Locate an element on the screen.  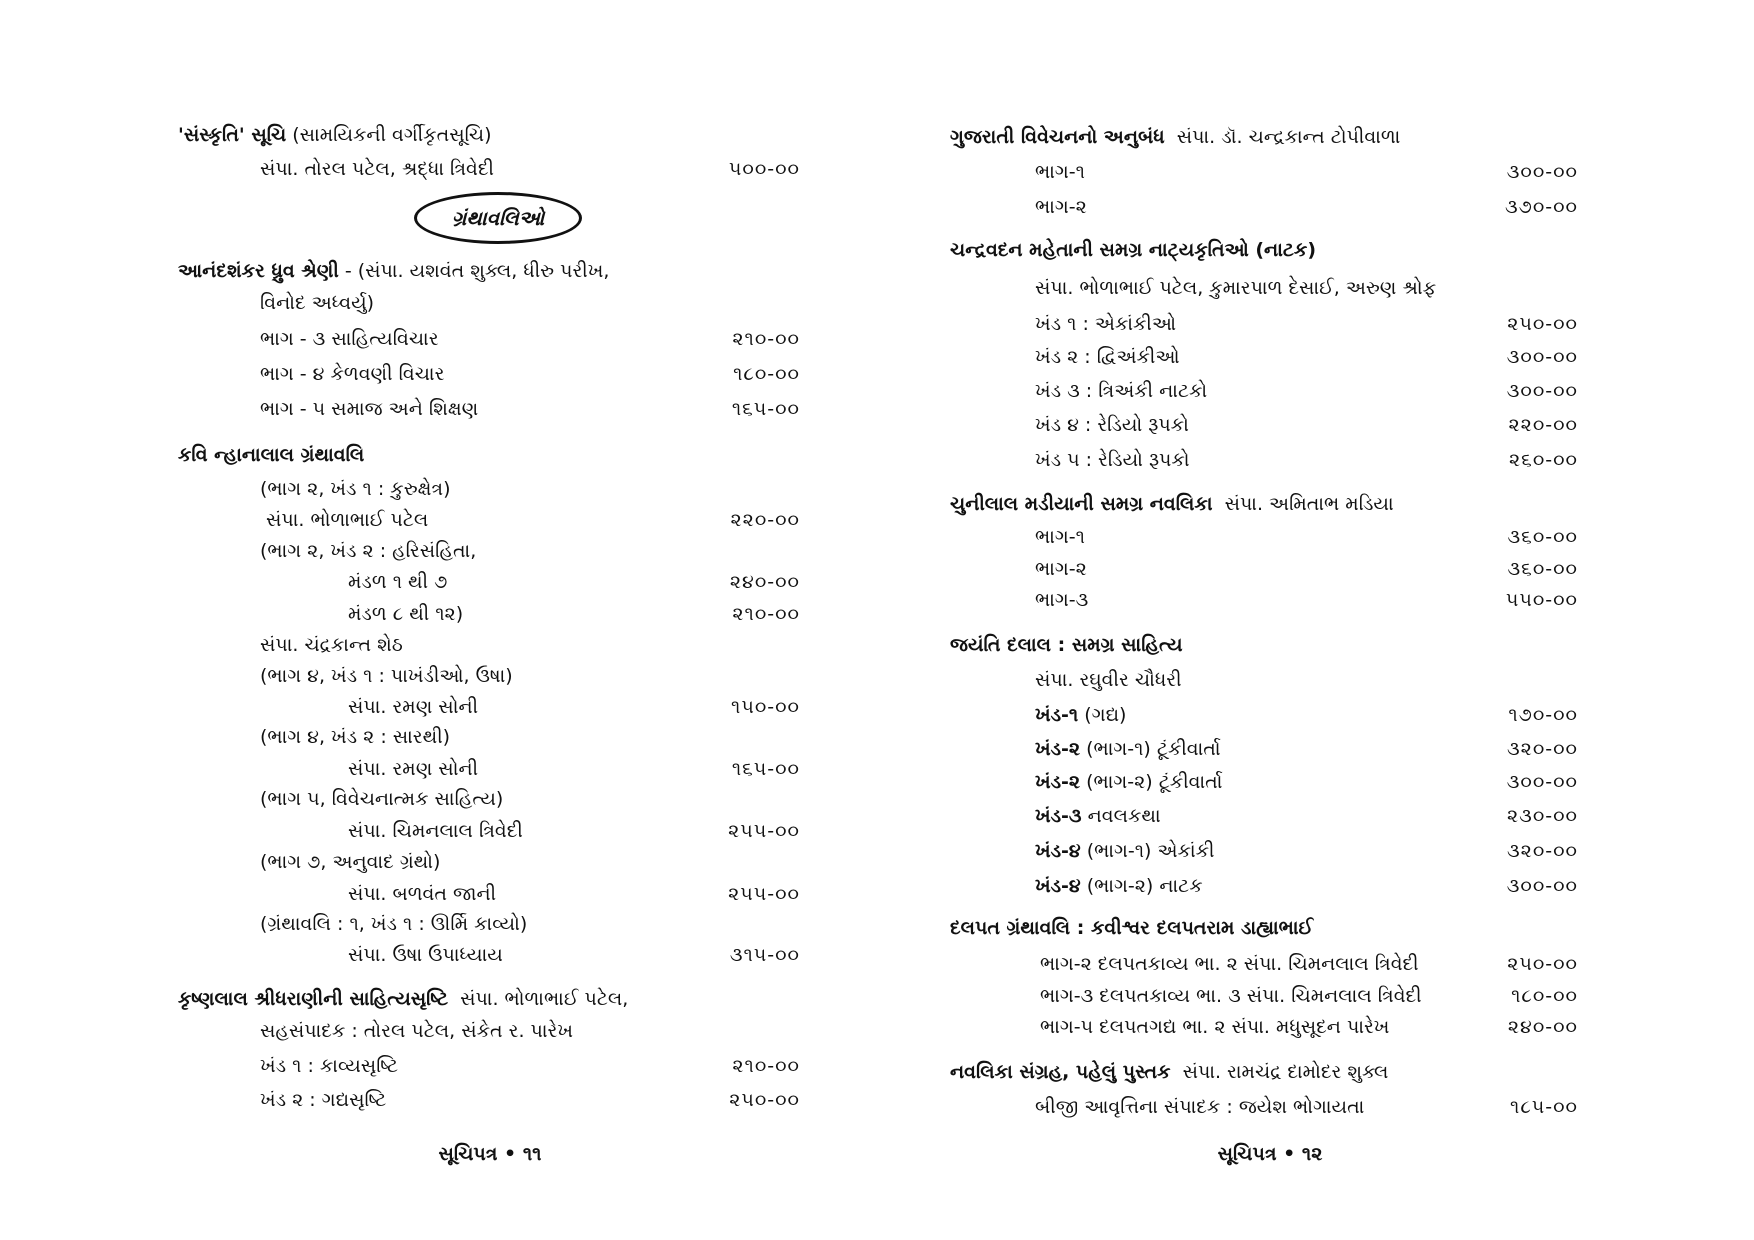
entry-text: ખંડ ૫ : રેડિયો રૂપકો is located at coordinates (1112, 460).